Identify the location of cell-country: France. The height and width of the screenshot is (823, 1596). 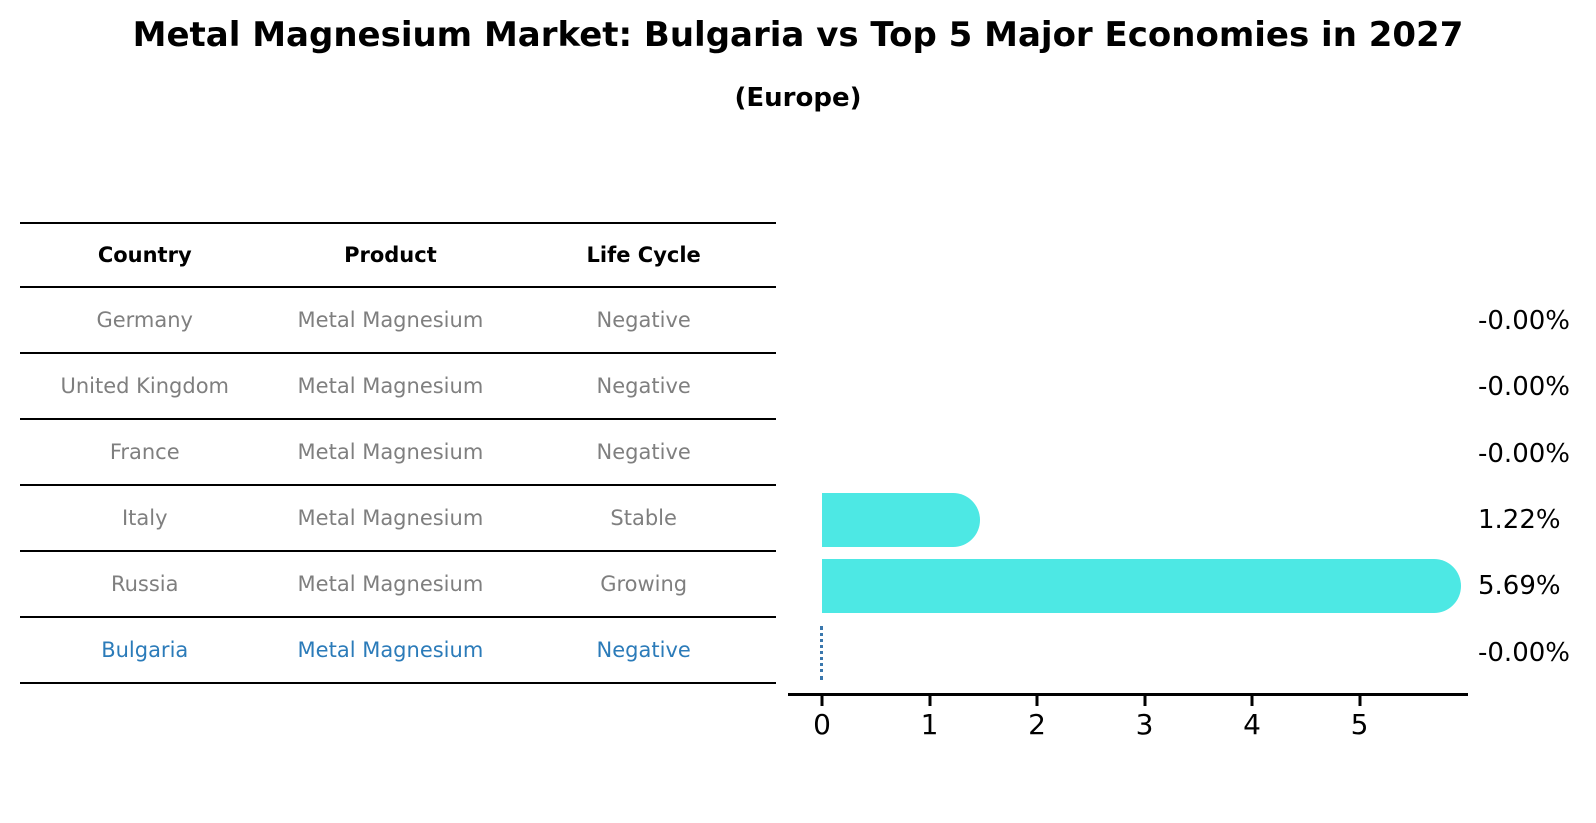
(144, 452).